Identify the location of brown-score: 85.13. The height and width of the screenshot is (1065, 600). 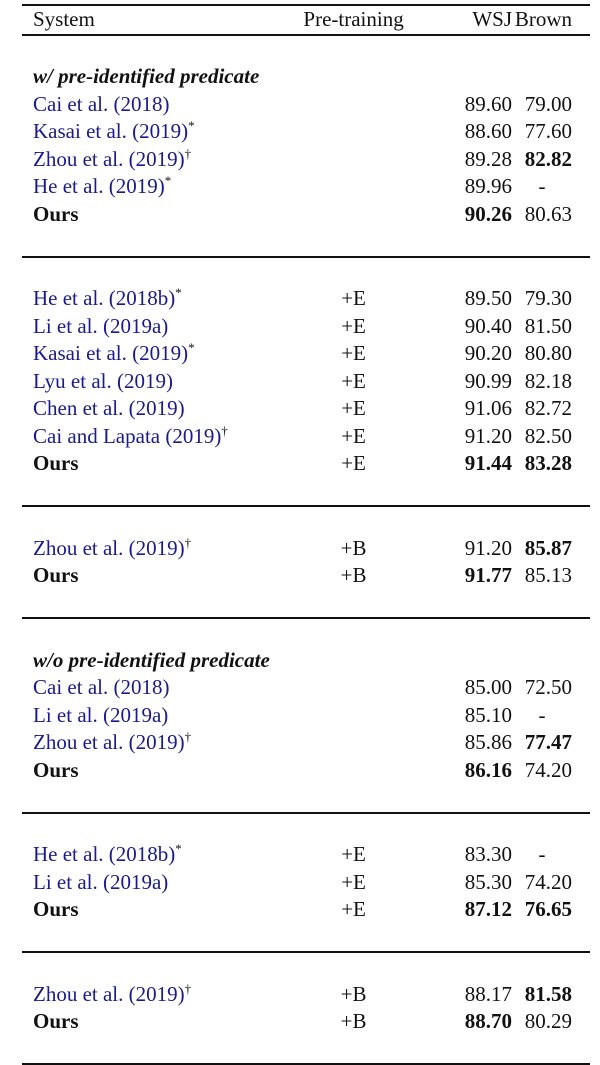
(548, 575).